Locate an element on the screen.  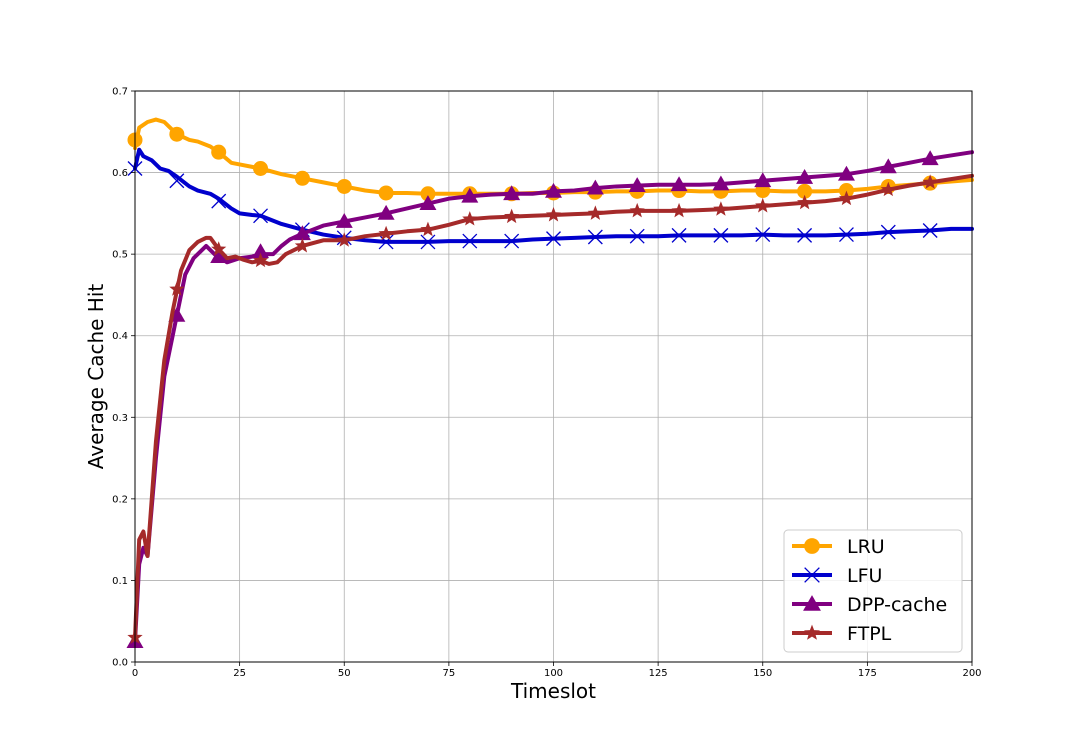
y-tick-label: 0.0 is located at coordinates (120, 663).